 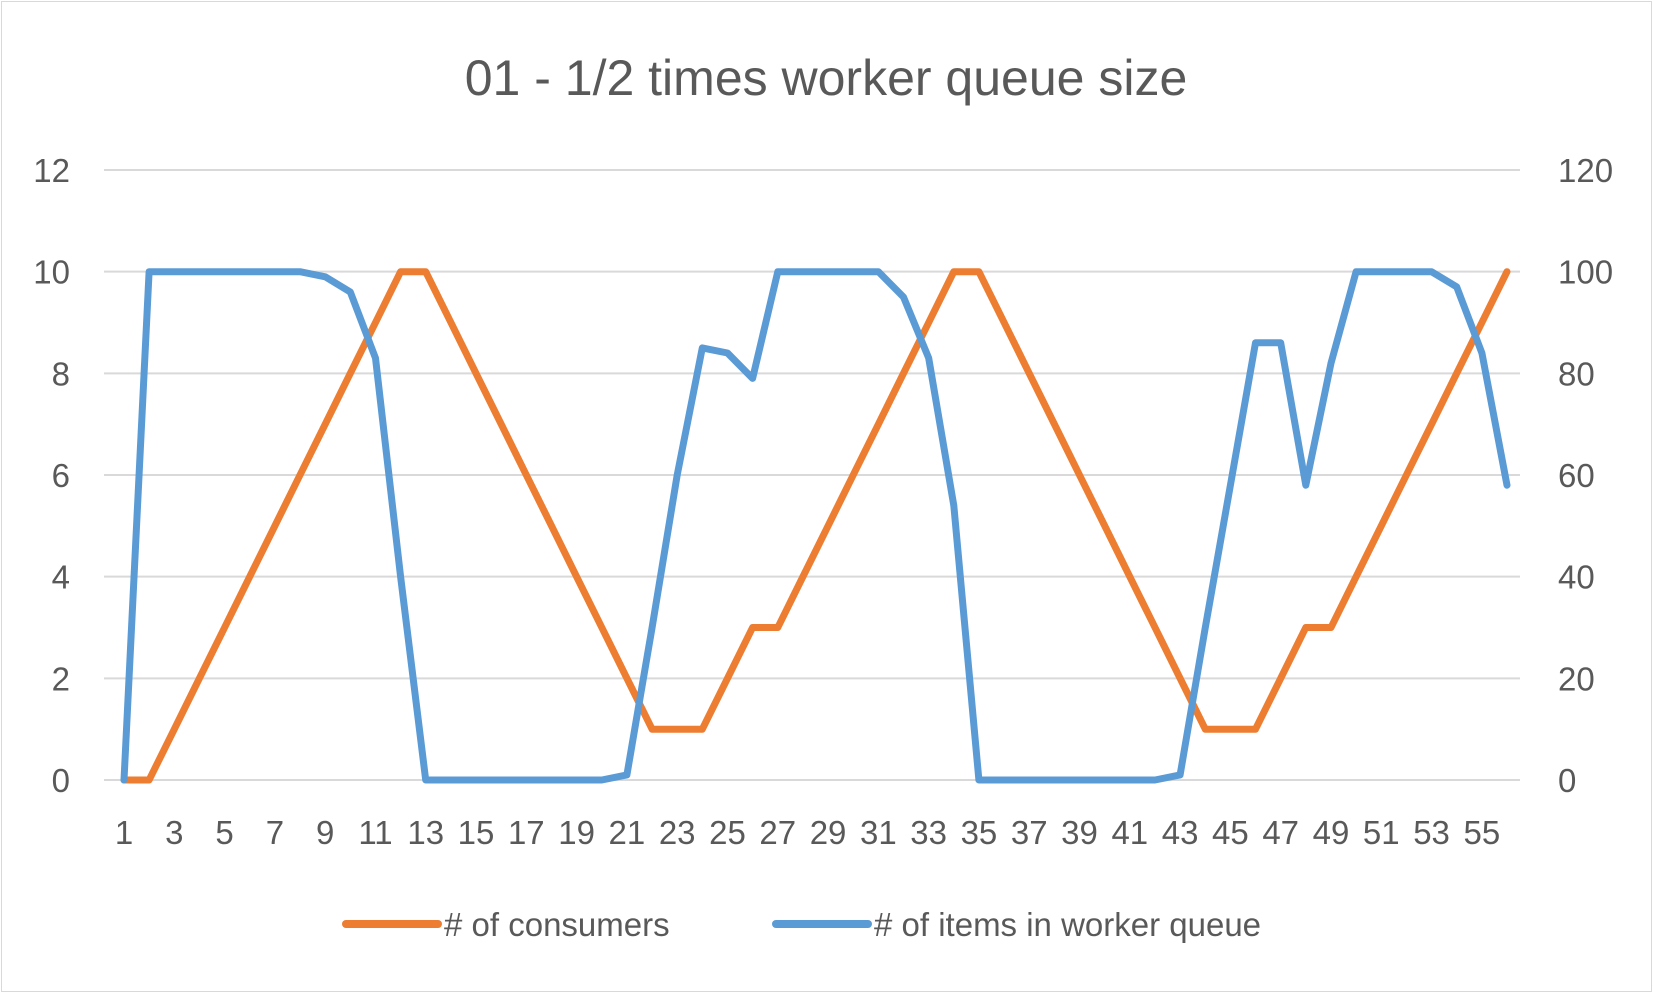 I want to click on legend: # of consumers # of items in worker queue, so click(x=801, y=924).